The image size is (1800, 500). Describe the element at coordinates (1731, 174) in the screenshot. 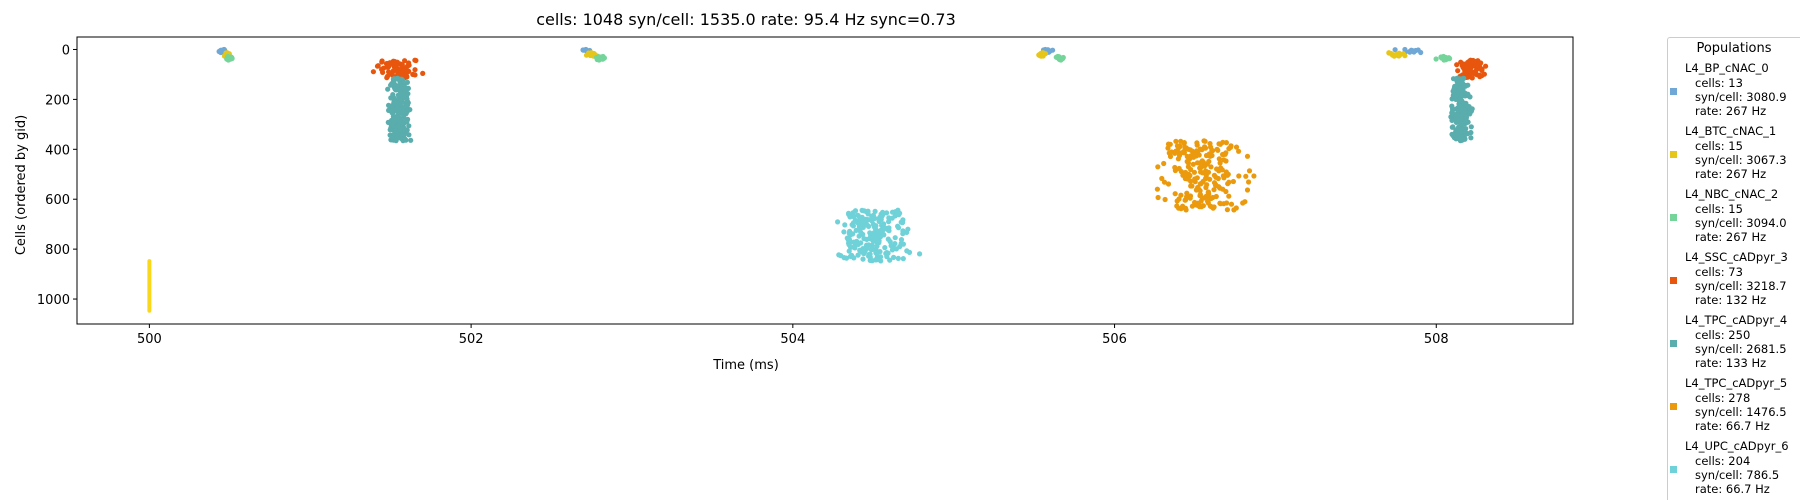

I see `legend-rate-1: rate: 267 Hz` at that location.